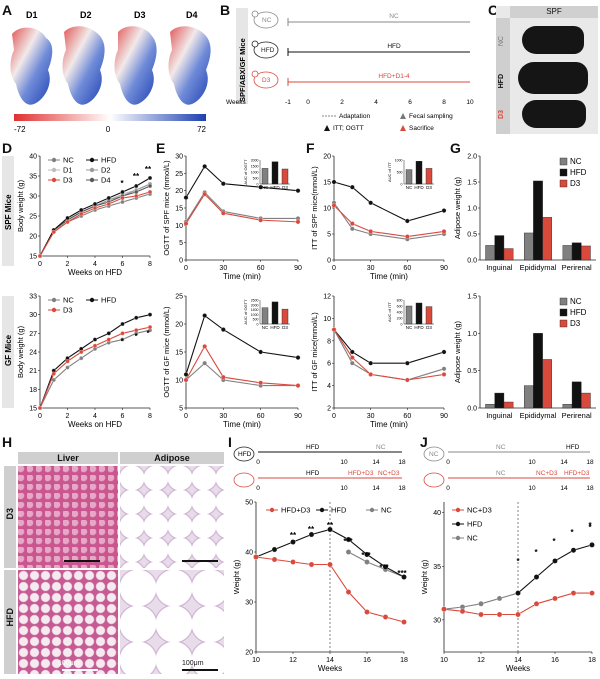 The image size is (600, 679). What do you see at coordinates (508, 481) in the screenshot?
I see `timeline-j-bottom: NC NC+D3 HFD+D3 0 10 14 18` at bounding box center [508, 481].